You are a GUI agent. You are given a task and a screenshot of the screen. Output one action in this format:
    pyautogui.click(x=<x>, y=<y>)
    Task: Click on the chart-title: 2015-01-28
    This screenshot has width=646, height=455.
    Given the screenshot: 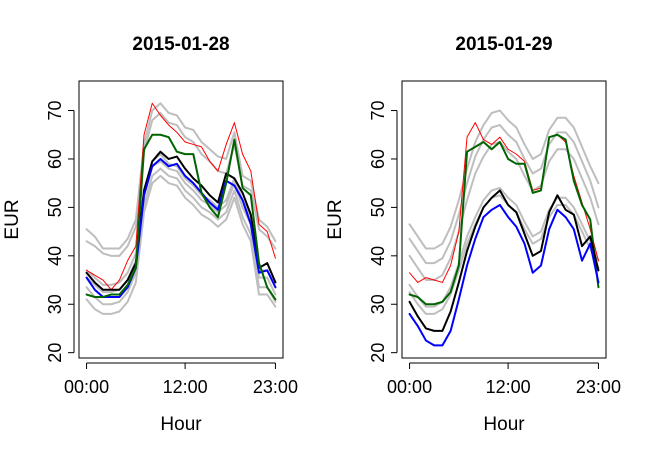 What is the action you would take?
    pyautogui.click(x=180, y=44)
    